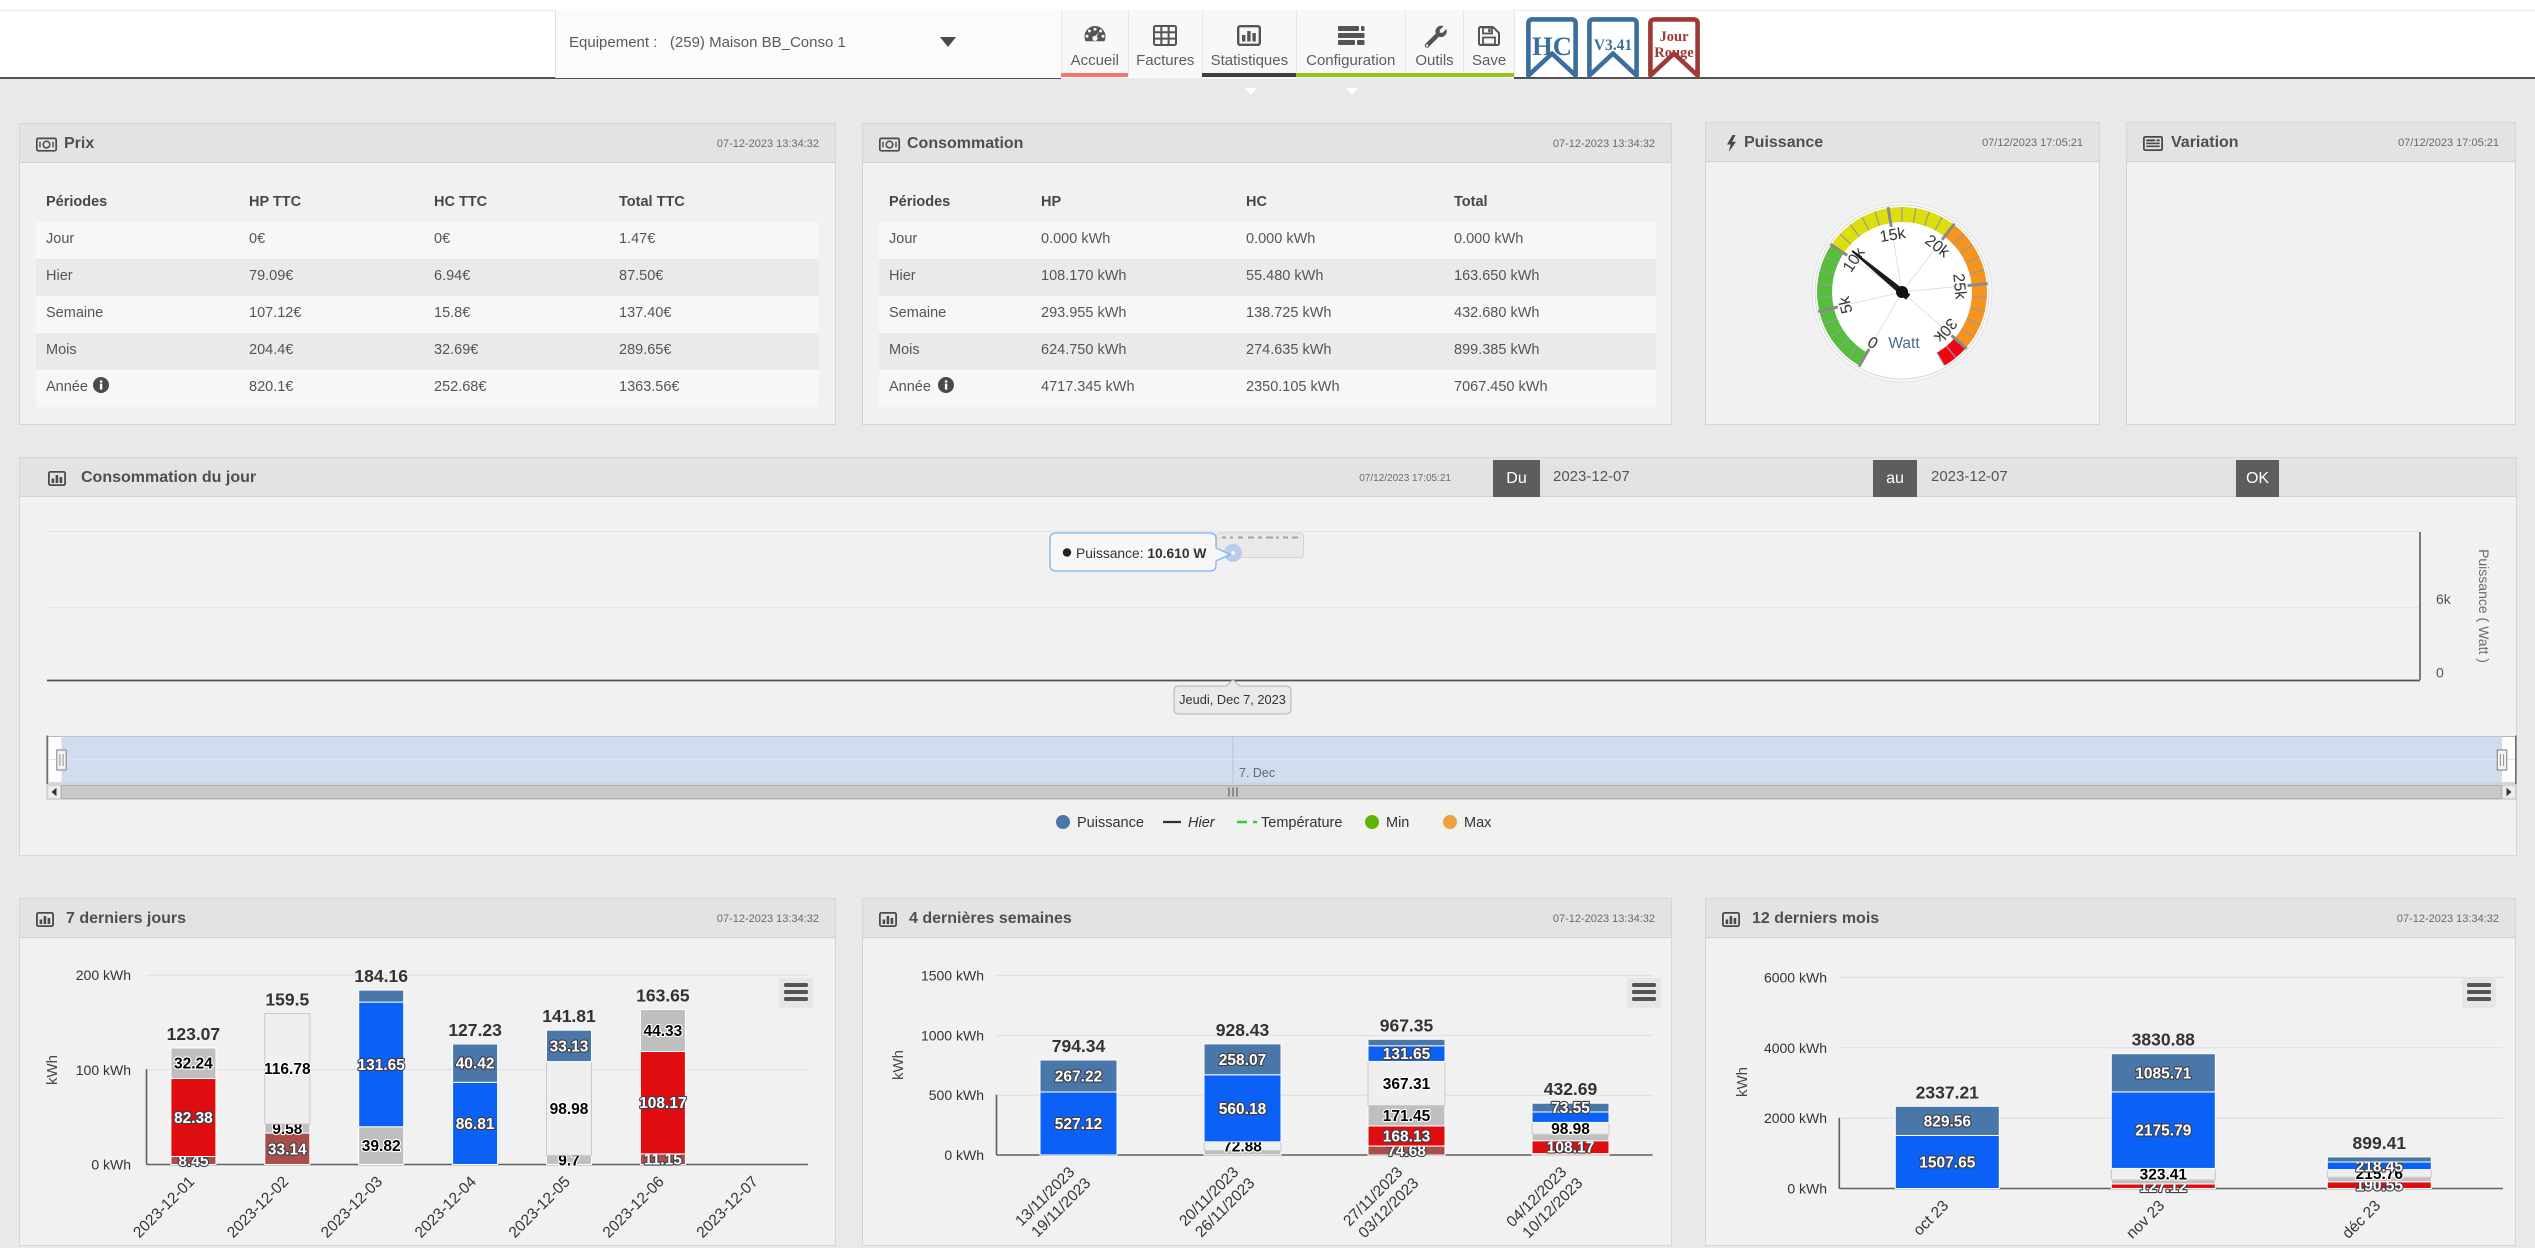 This screenshot has height=1248, width=2535. I want to click on svg-text: Rouge, so click(1674, 53).